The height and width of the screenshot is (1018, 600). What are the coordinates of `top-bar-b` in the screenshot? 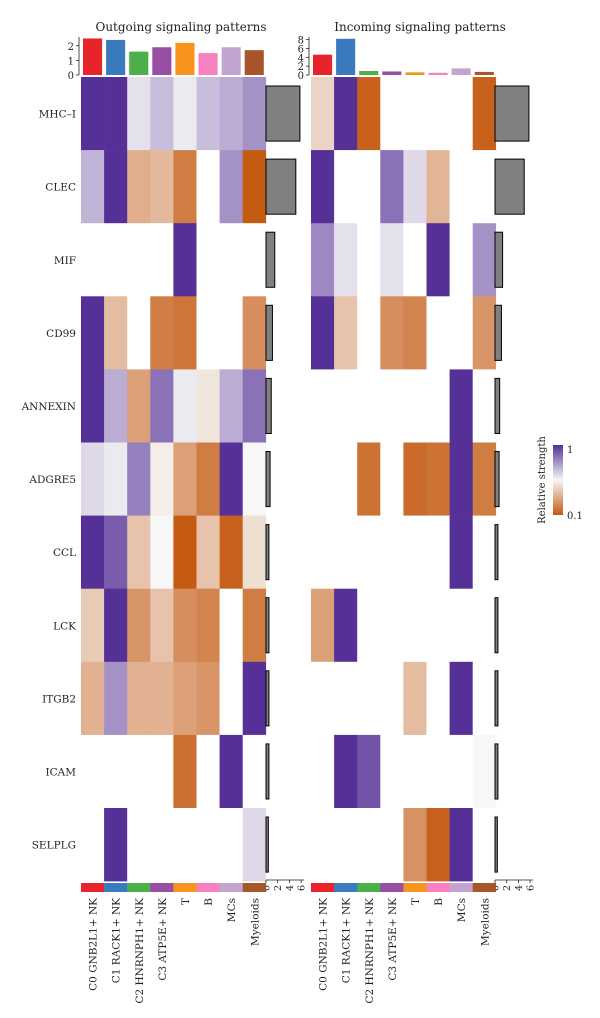 It's located at (438, 73).